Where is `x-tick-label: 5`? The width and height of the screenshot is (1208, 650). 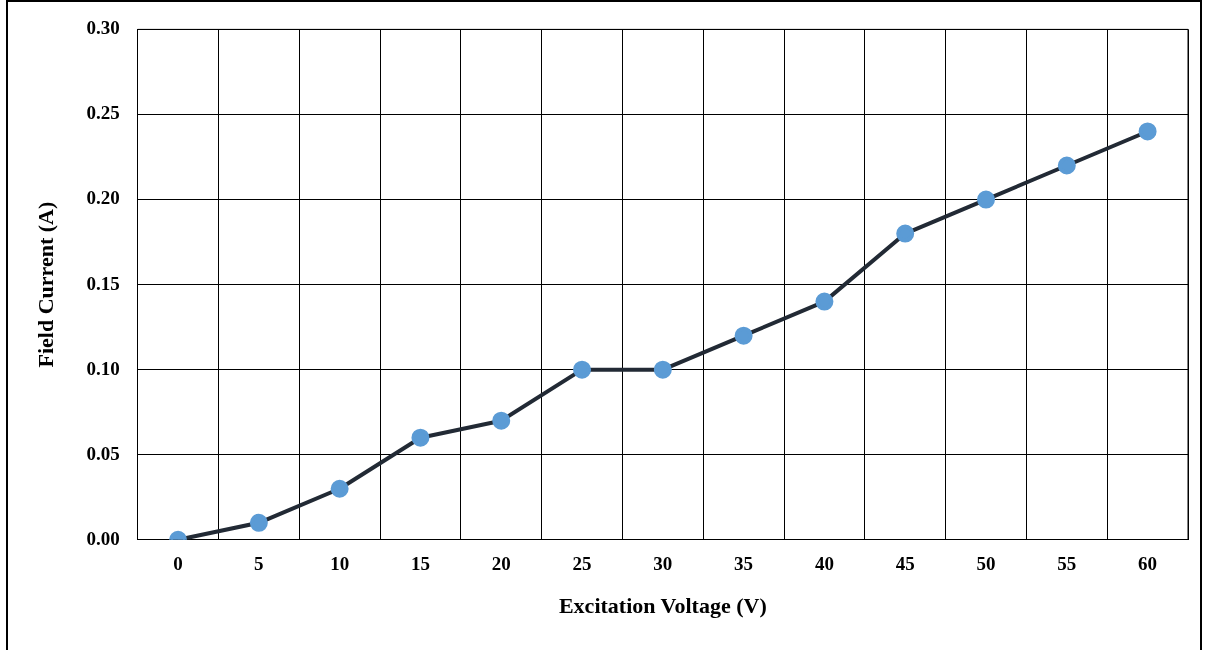 x-tick-label: 5 is located at coordinates (259, 564).